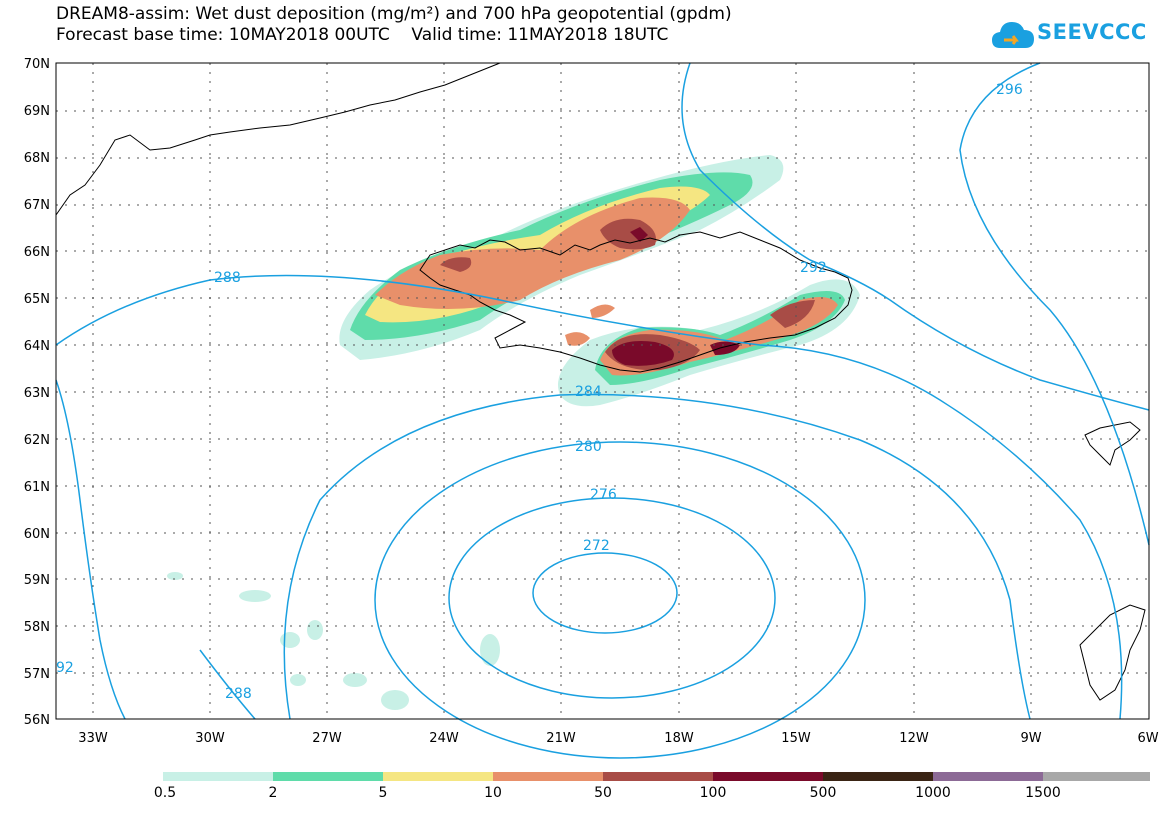 Image resolution: width=1175 pixels, height=815 pixels. Describe the element at coordinates (1147, 738) in the screenshot. I see `svg-text: 6W` at that location.